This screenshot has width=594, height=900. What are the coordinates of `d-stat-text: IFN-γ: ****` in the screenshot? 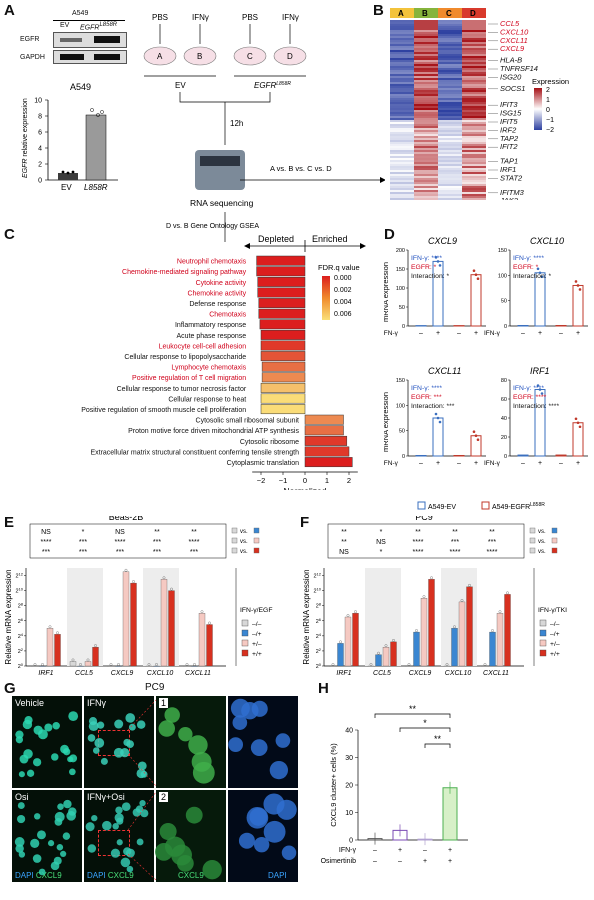 It's located at (528, 258).